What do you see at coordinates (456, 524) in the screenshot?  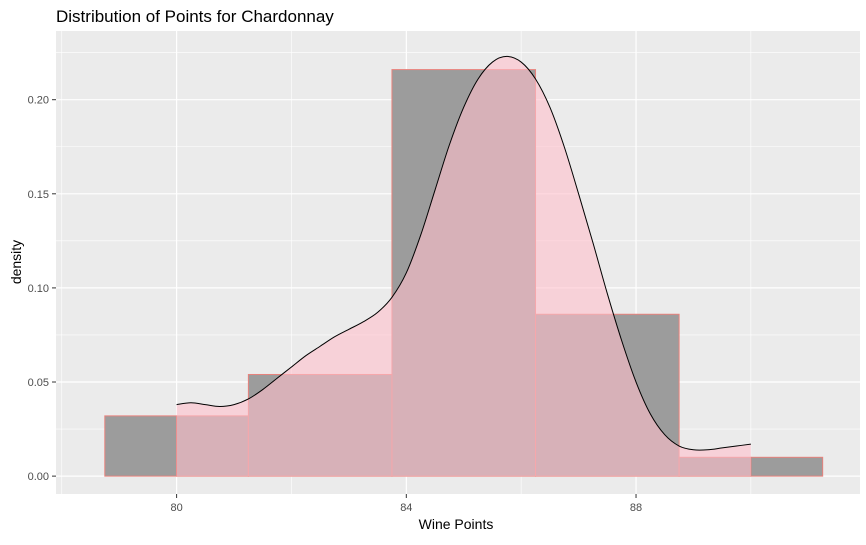 I see `x-axis-title: Wine Points` at bounding box center [456, 524].